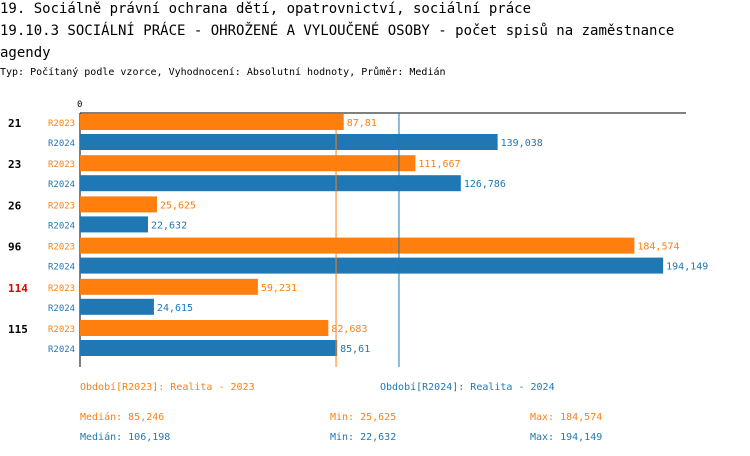 The width and height of the screenshot is (750, 456). Describe the element at coordinates (566, 417) in the screenshot. I see `max-r2023: Max: 184,574` at that location.